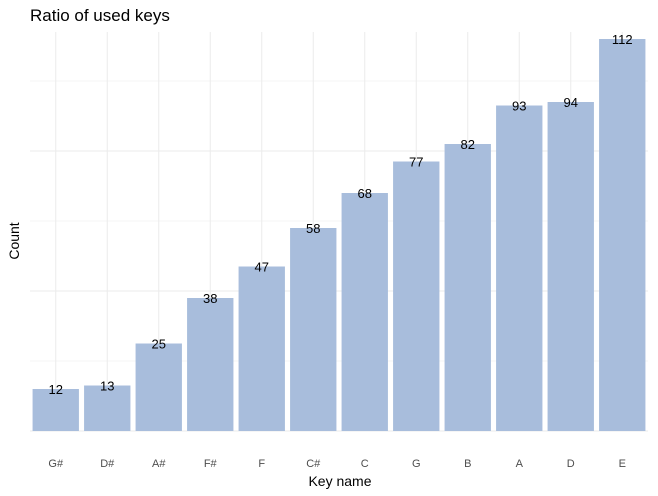  I want to click on x-tick-labels: G# D# A# F# F C# C G B A D E, so click(337, 464).